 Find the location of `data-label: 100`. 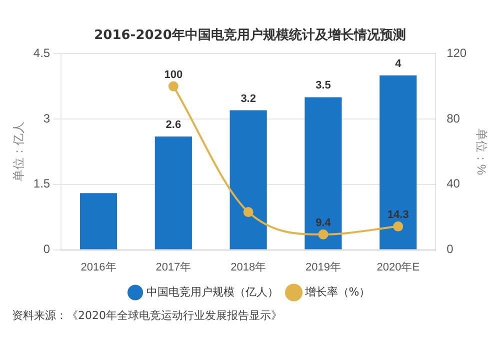

data-label: 100 is located at coordinates (173, 74).